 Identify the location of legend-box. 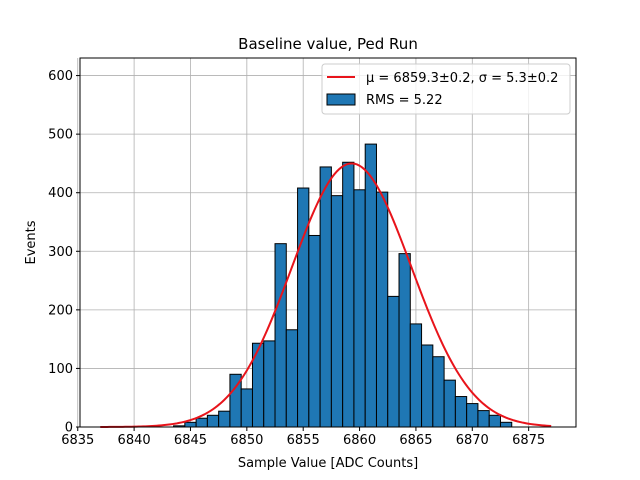
(446, 89).